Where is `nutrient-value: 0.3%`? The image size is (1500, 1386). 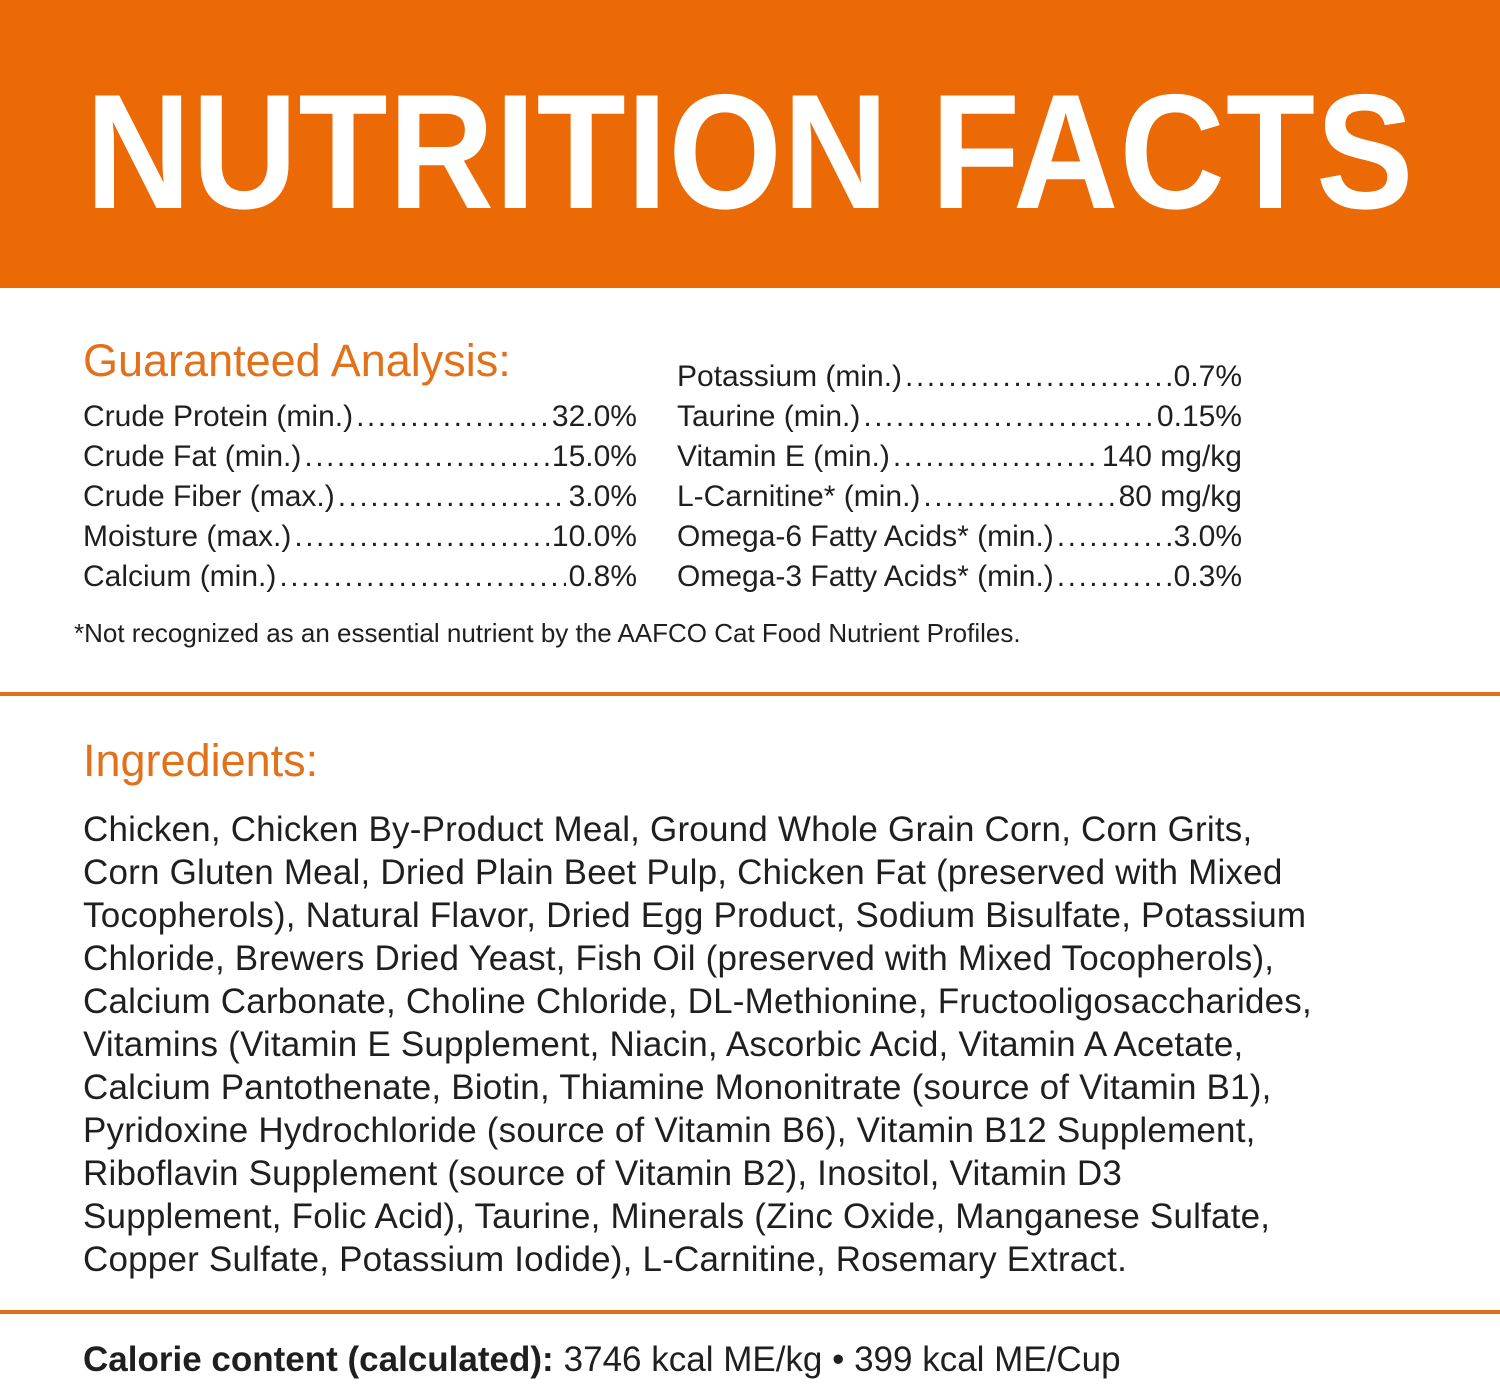 nutrient-value: 0.3% is located at coordinates (1207, 576).